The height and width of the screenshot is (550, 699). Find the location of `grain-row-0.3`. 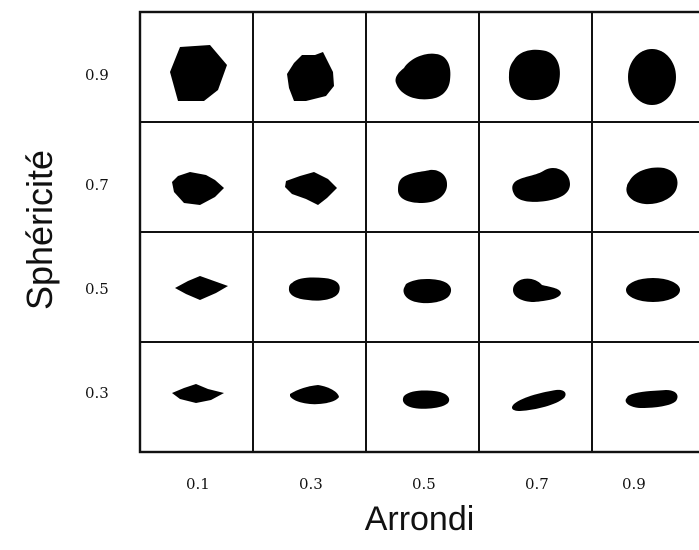

grain-row-0.3 is located at coordinates (425, 397).